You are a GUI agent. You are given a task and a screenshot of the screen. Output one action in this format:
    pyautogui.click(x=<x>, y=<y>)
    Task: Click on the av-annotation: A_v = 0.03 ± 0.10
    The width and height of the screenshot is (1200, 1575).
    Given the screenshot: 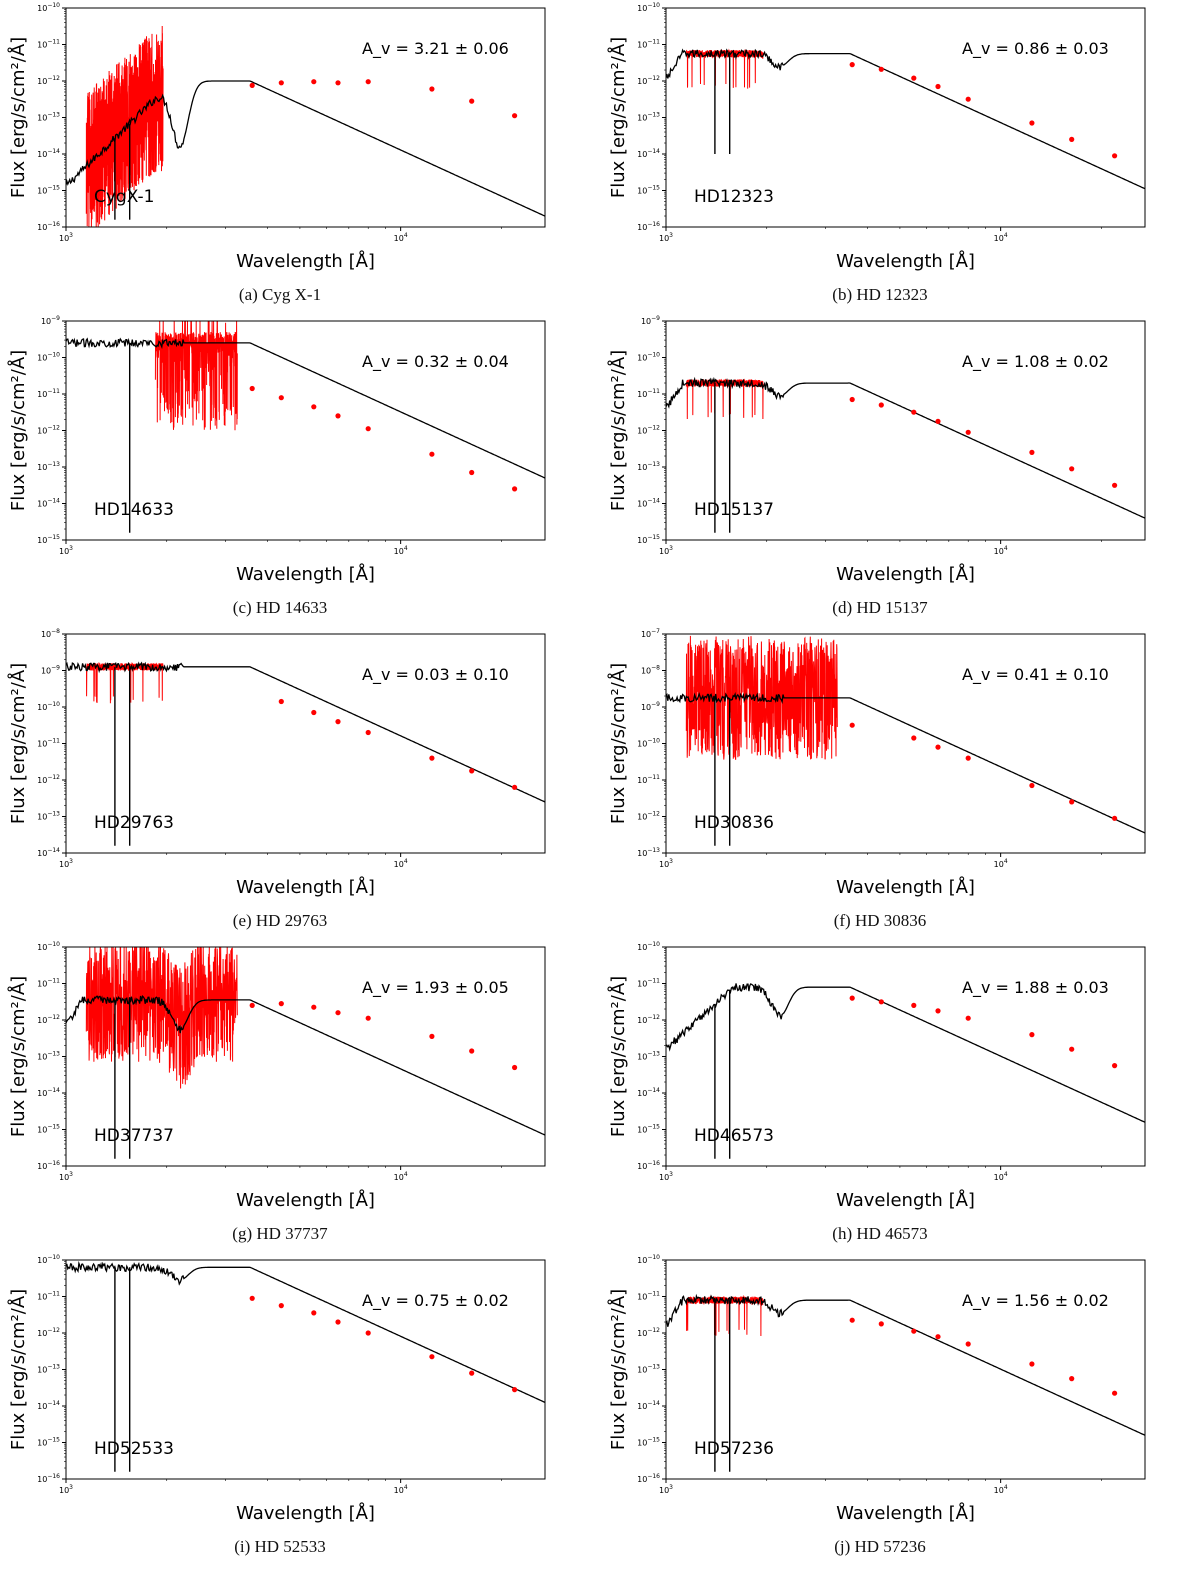 What is the action you would take?
    pyautogui.click(x=435, y=675)
    